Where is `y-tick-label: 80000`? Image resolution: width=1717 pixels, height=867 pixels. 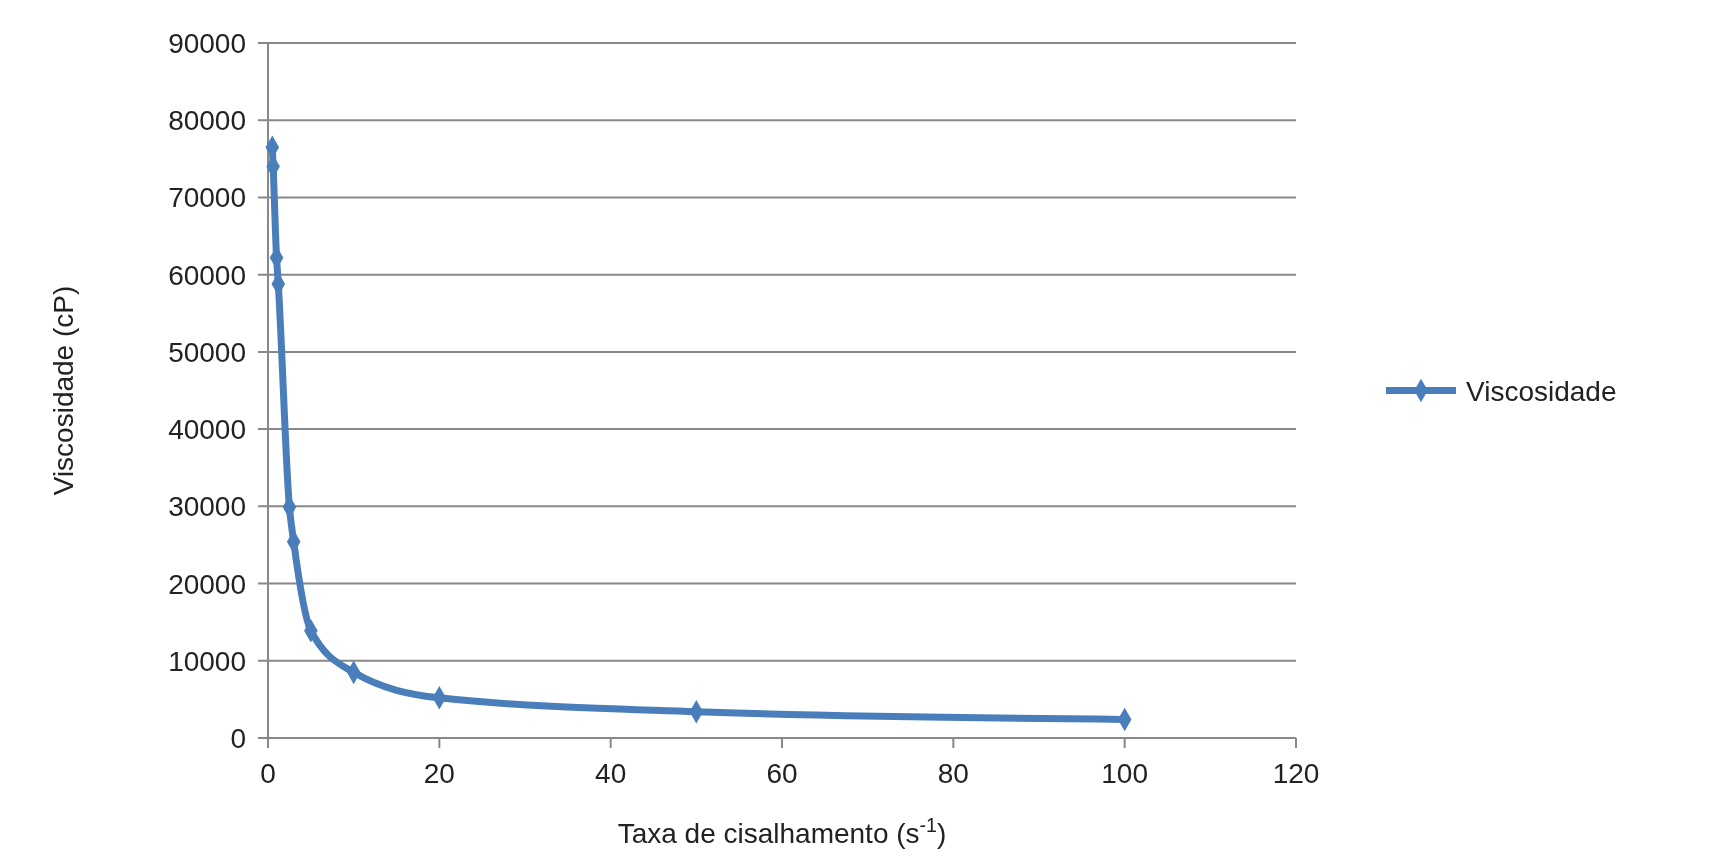
y-tick-label: 80000 is located at coordinates (207, 121).